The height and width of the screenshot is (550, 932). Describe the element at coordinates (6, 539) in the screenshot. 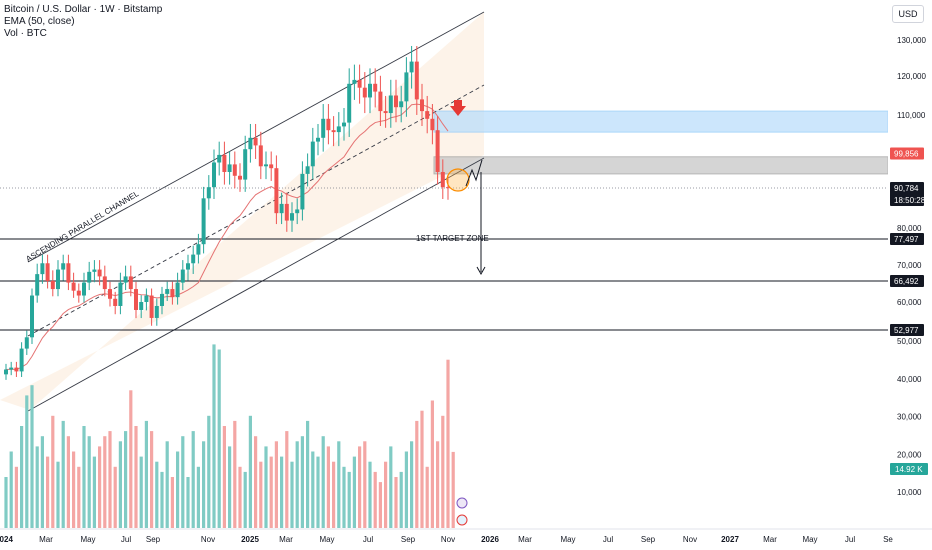

I see `time-axis-tick: 2024` at that location.